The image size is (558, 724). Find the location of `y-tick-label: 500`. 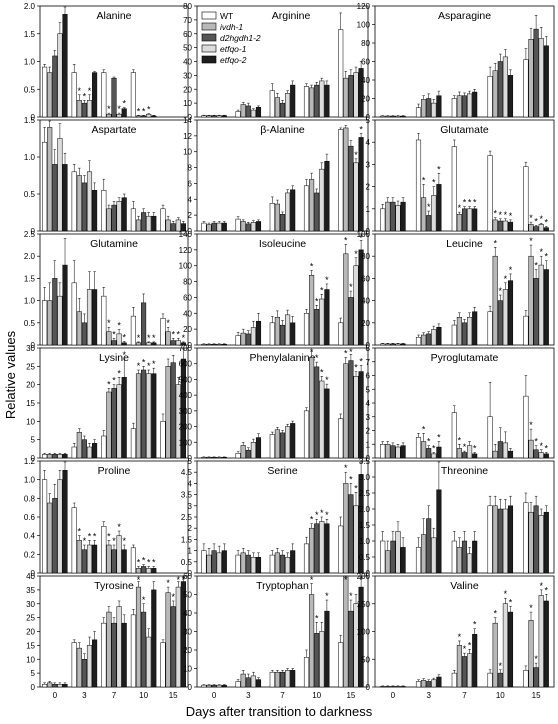

y-tick-label: 500 is located at coordinates (186, 379).